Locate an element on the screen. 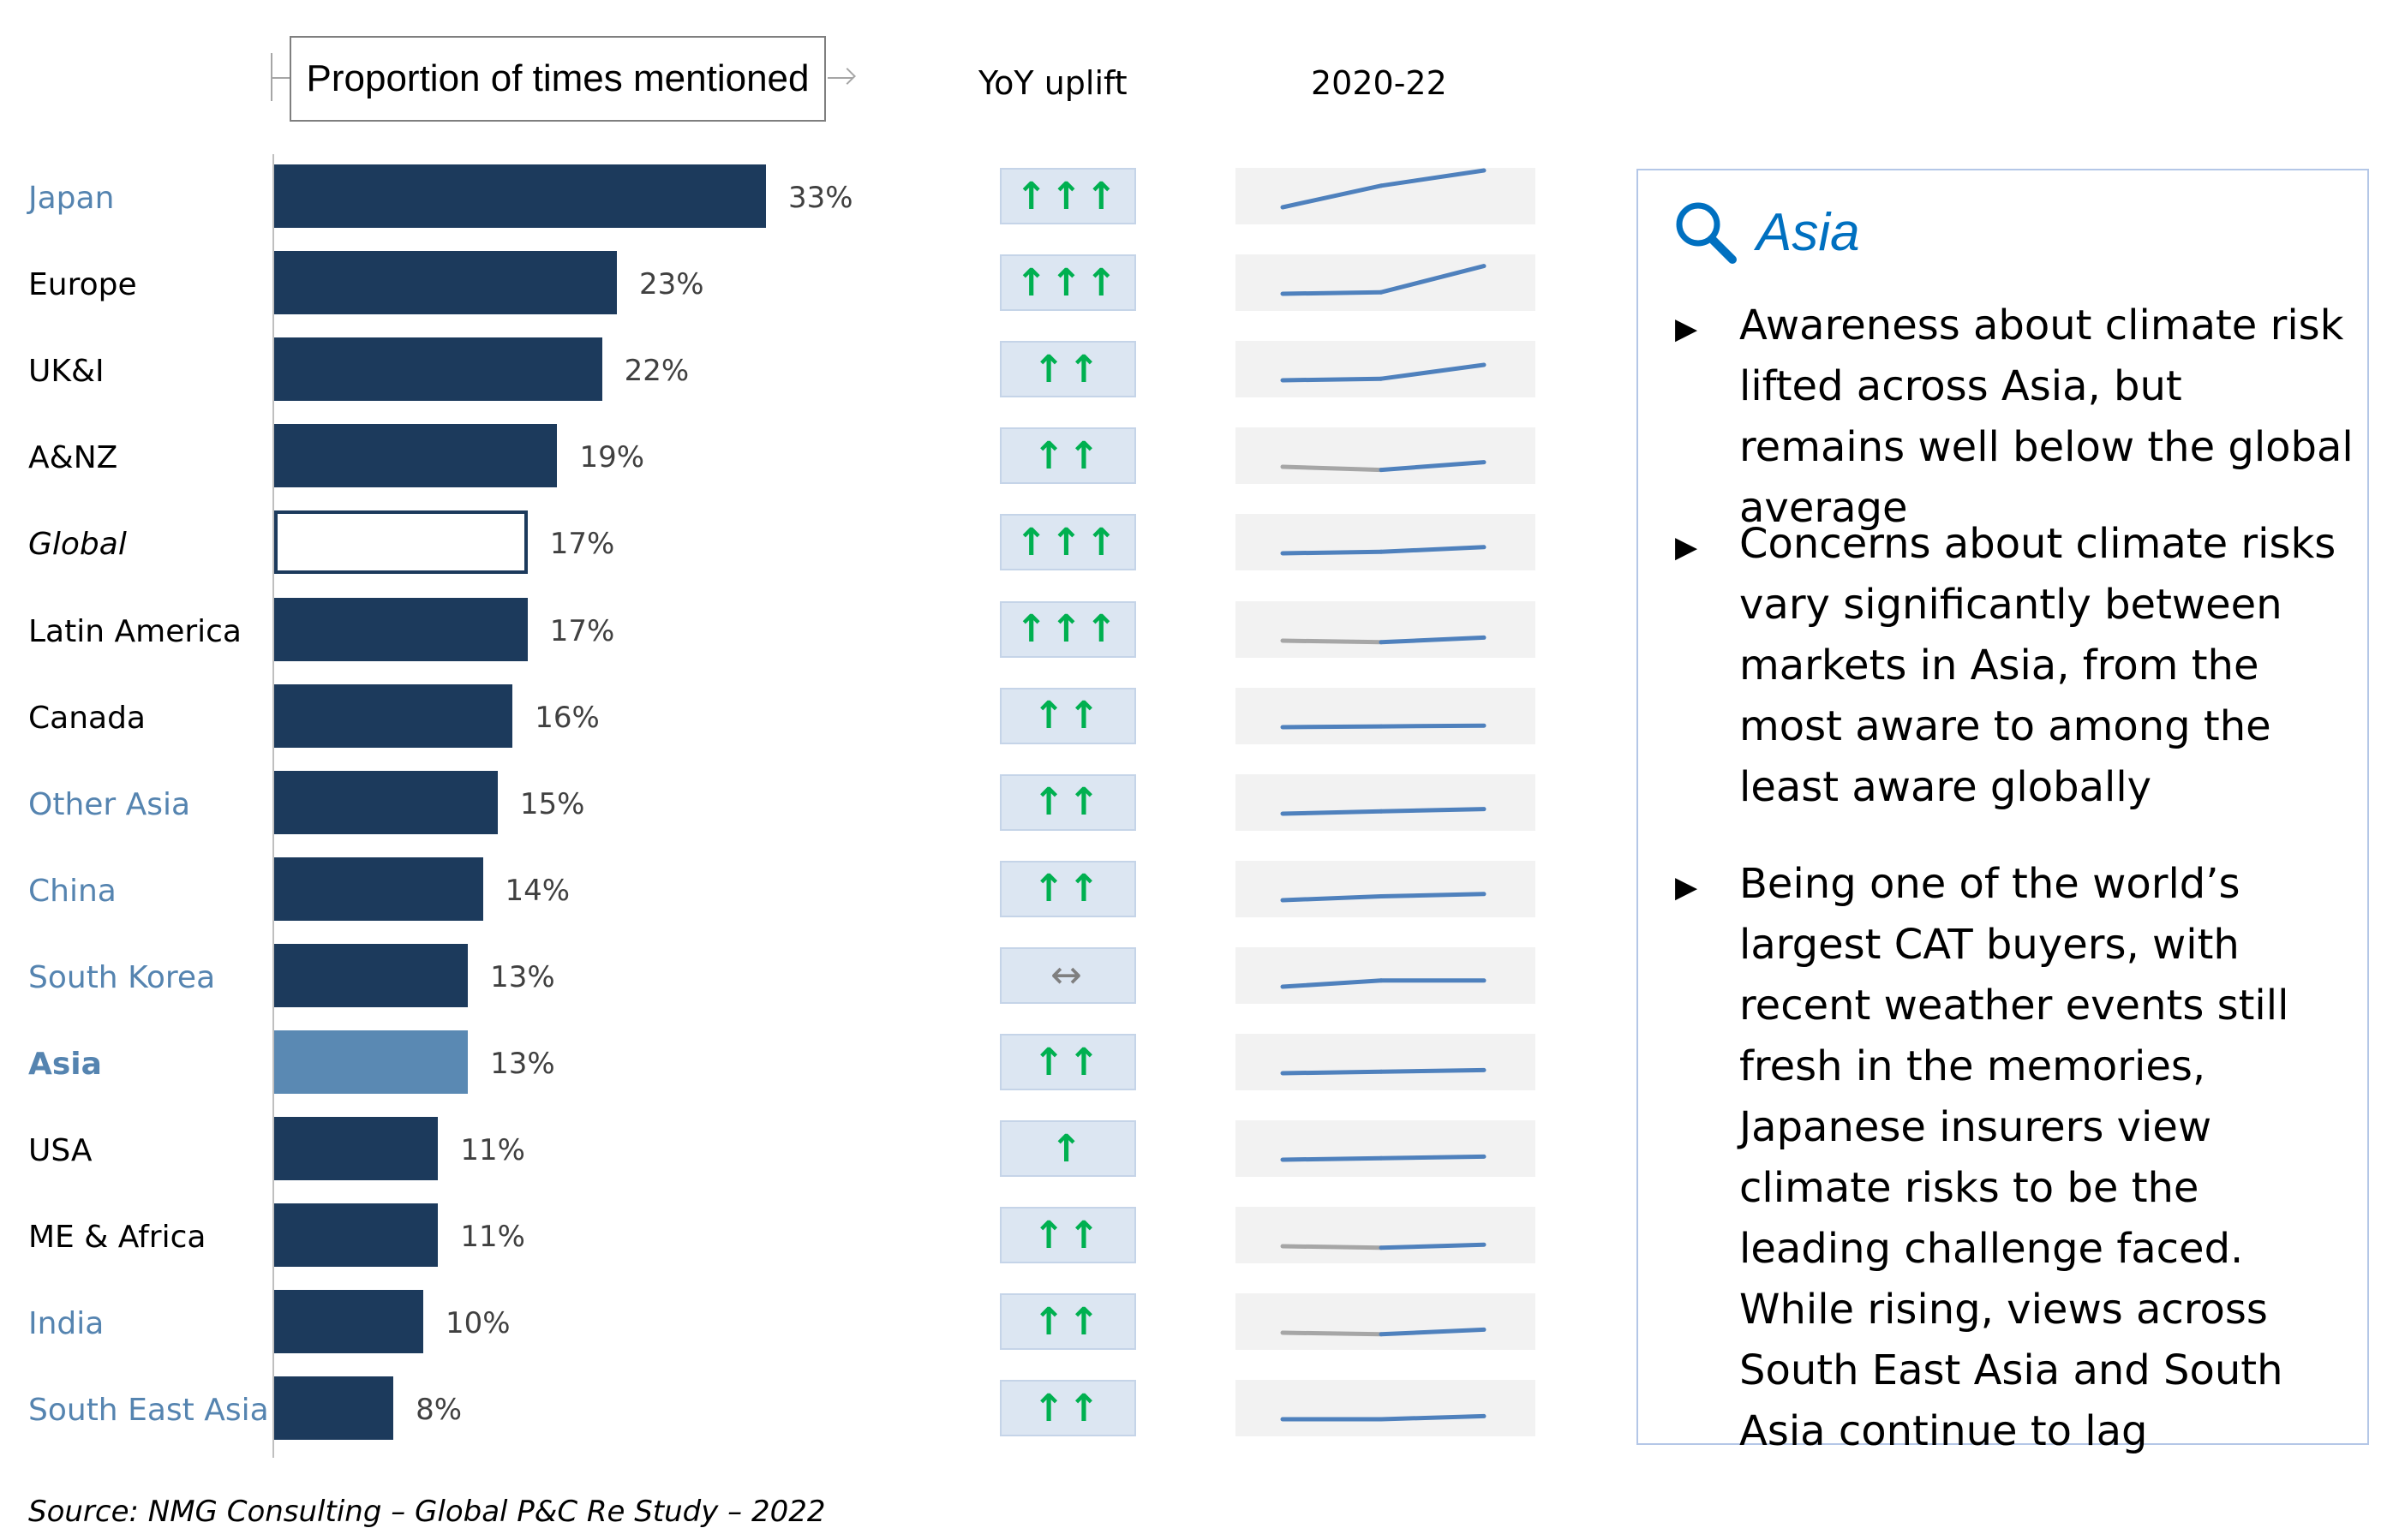 The height and width of the screenshot is (1540, 2393). category-axis-line is located at coordinates (273, 806).